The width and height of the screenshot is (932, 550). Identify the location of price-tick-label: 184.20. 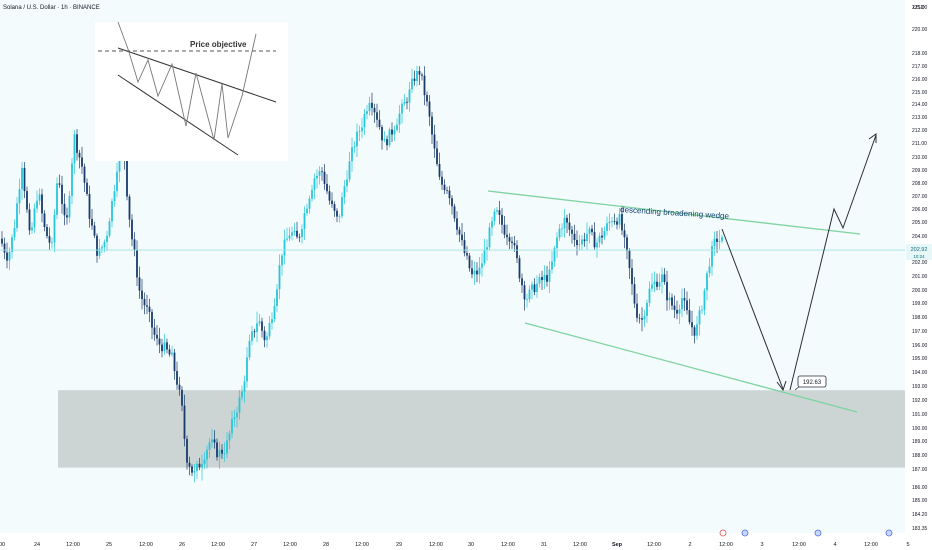
(920, 515).